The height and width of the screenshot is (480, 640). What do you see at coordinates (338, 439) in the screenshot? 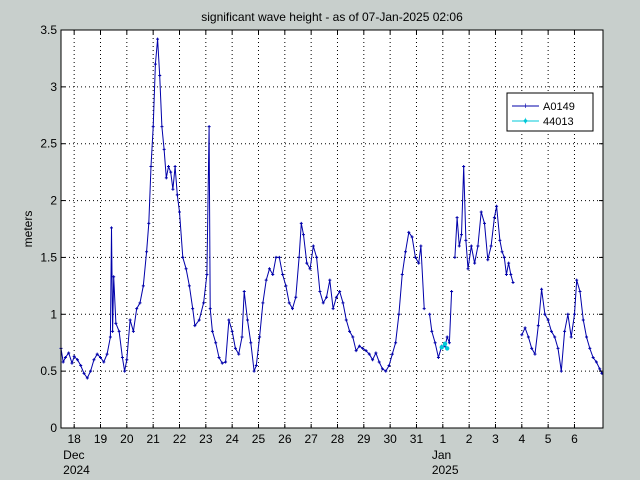
I see `x-tick-label: 28` at bounding box center [338, 439].